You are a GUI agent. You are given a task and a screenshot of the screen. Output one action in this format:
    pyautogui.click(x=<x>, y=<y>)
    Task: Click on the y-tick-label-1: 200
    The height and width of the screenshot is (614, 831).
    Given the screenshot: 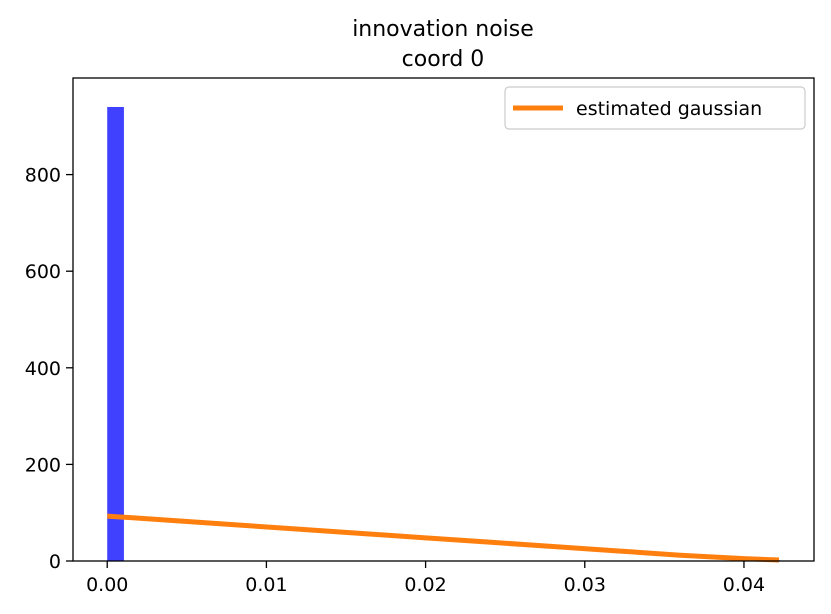 What is the action you would take?
    pyautogui.click(x=43, y=465)
    